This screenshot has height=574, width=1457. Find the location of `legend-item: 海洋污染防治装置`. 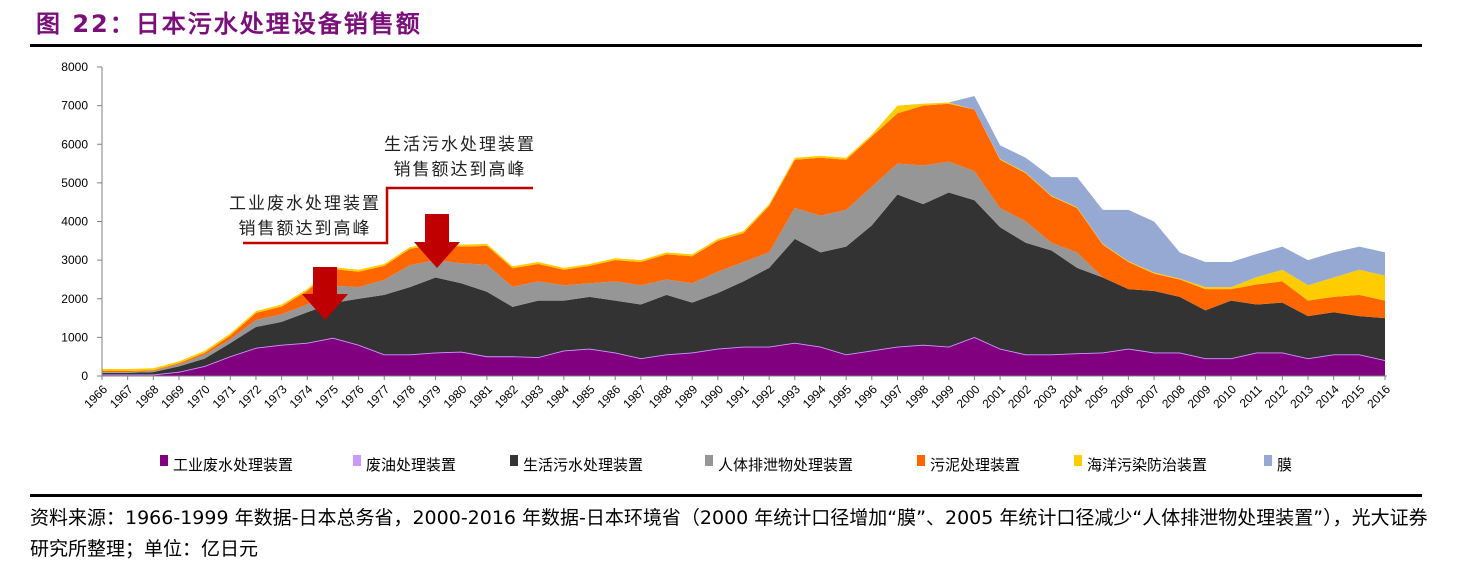

legend-item: 海洋污染防治装置 is located at coordinates (1140, 464).